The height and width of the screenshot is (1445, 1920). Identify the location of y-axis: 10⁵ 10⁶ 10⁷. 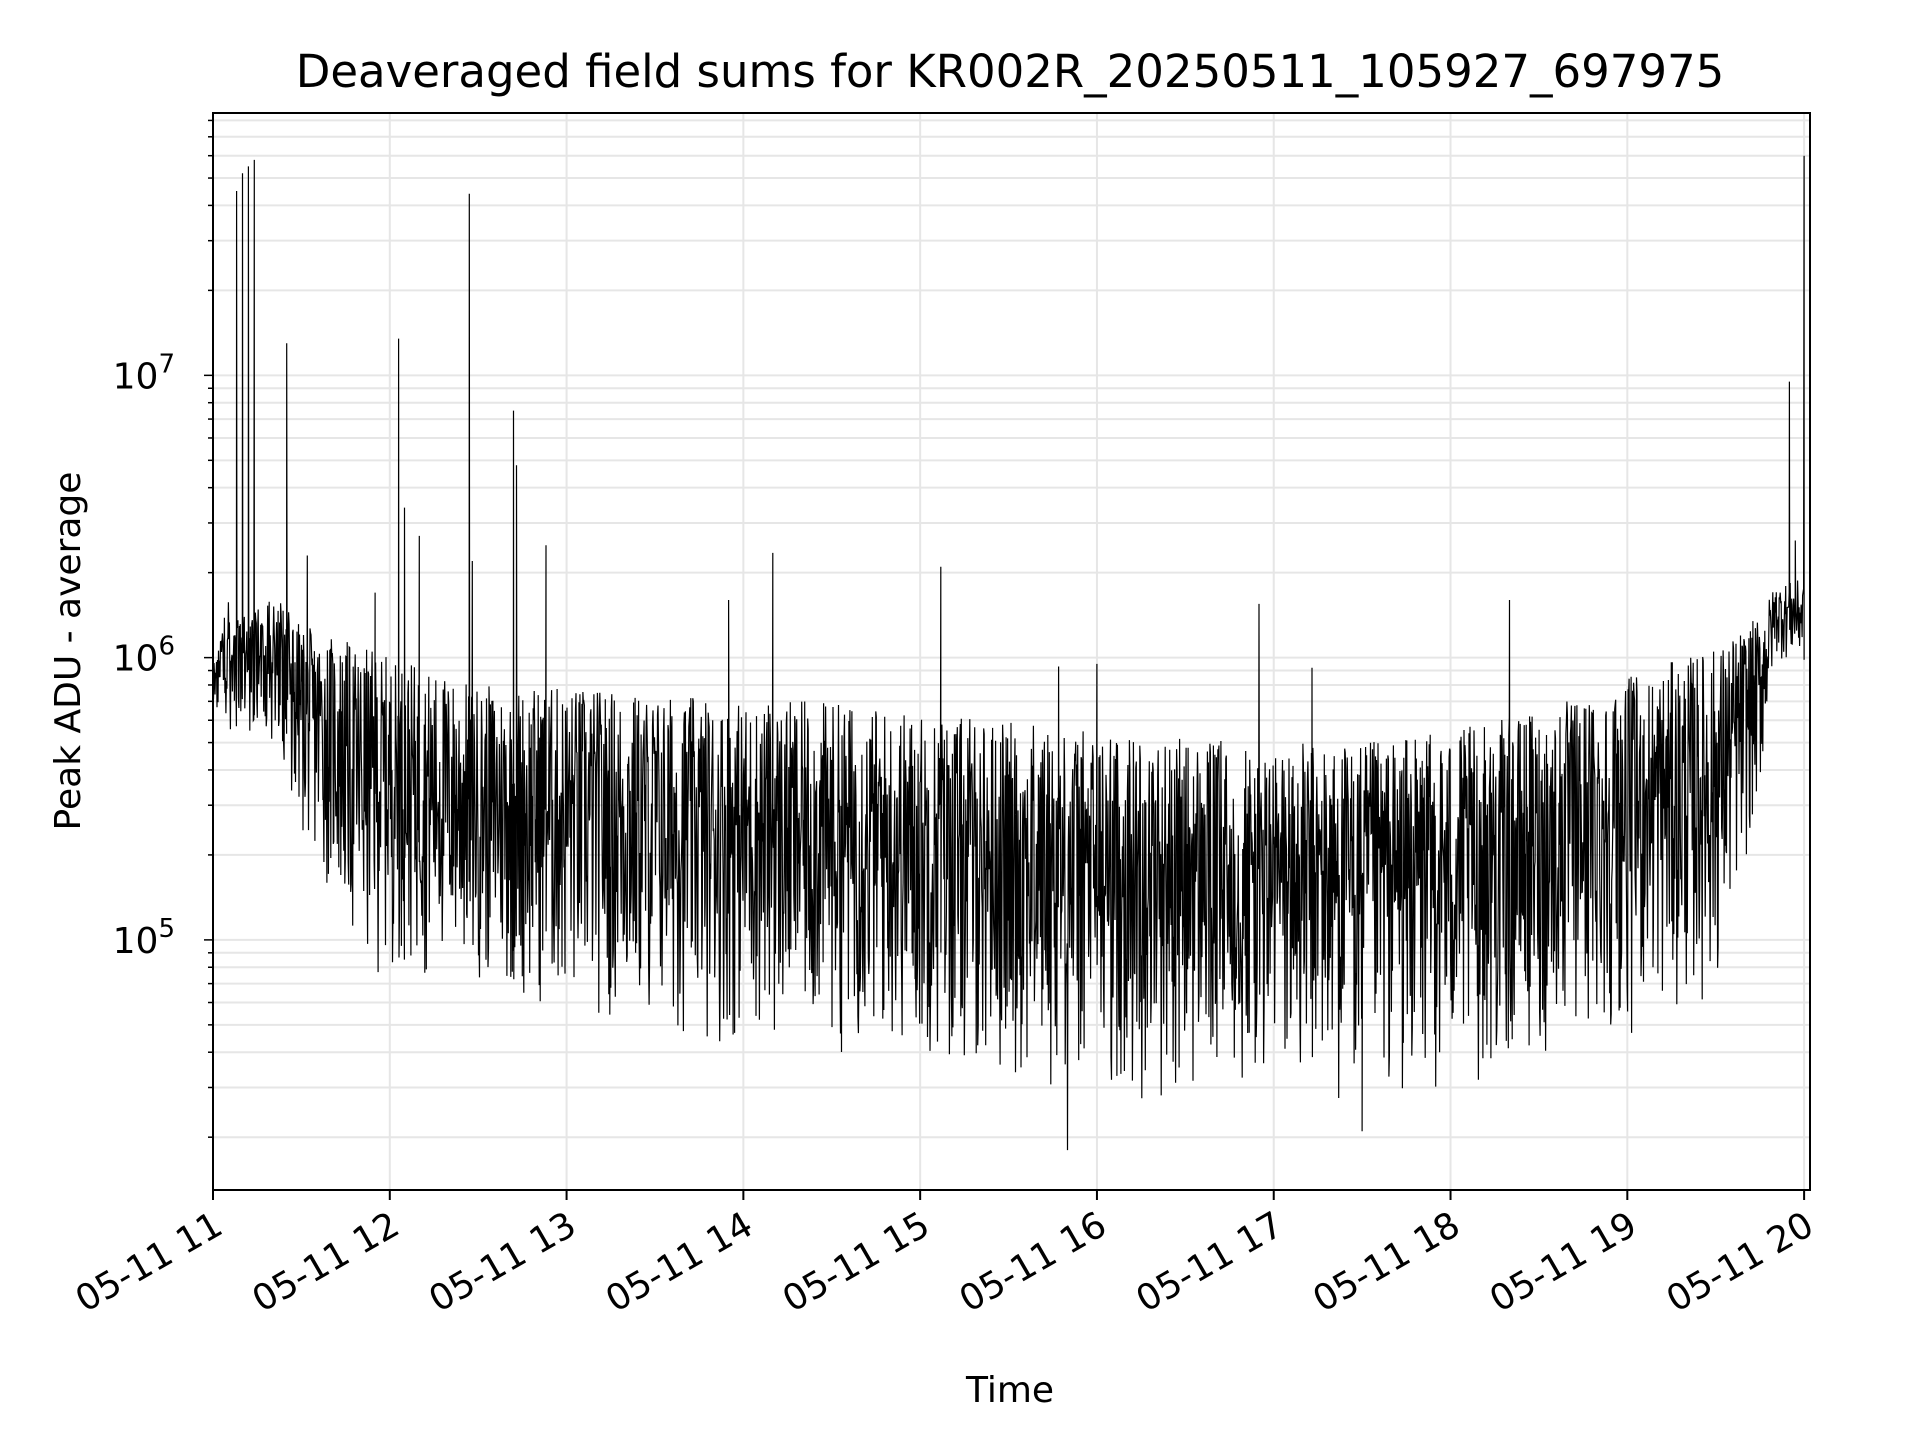
(163, 628).